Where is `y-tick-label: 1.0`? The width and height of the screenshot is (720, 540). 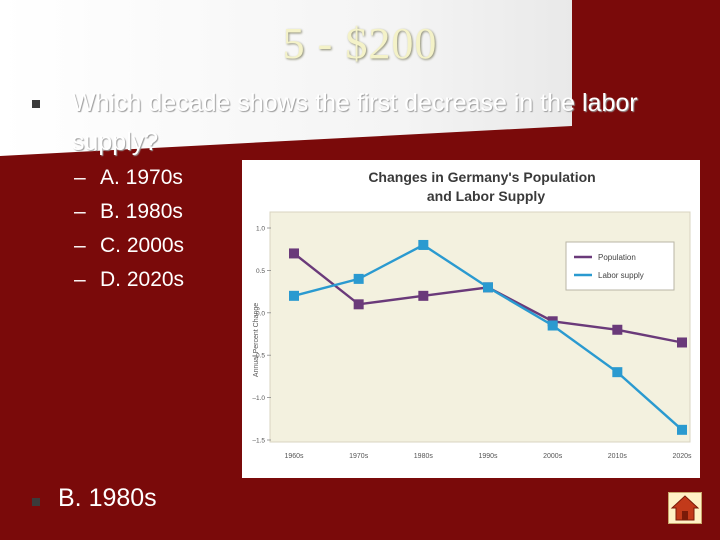 y-tick-label: 1.0 is located at coordinates (260, 229).